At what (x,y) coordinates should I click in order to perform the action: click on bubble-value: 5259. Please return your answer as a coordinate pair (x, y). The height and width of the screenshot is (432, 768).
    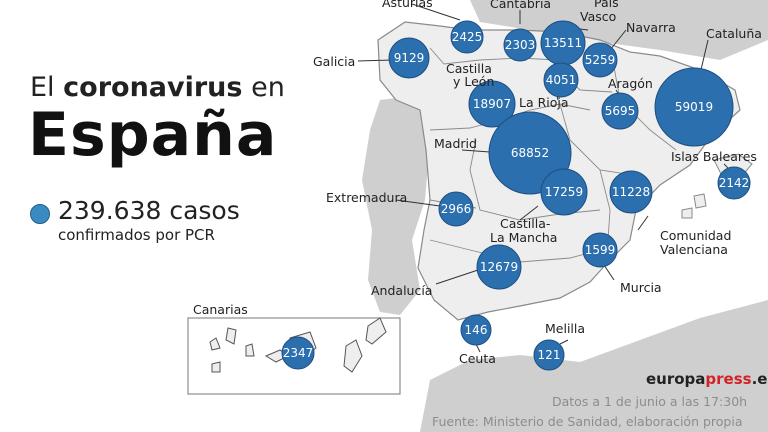
    Looking at the image, I should click on (600, 60).